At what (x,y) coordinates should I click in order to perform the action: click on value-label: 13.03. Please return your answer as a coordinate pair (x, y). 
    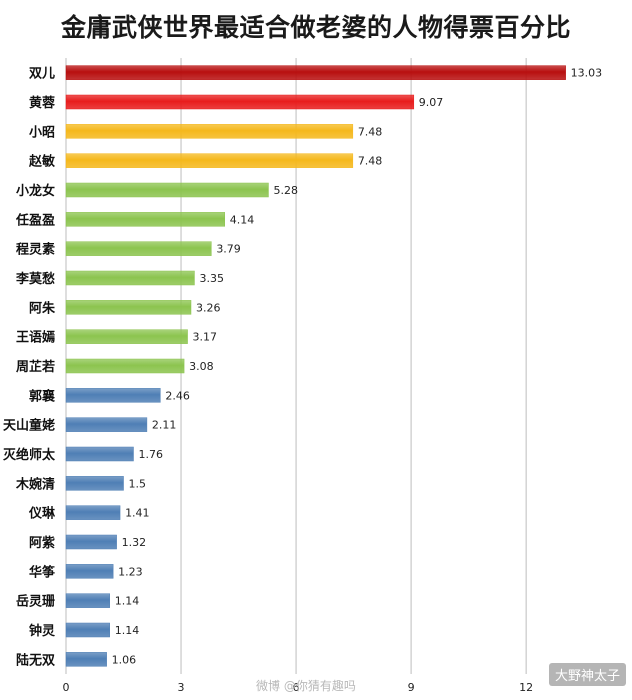
    Looking at the image, I should click on (587, 73).